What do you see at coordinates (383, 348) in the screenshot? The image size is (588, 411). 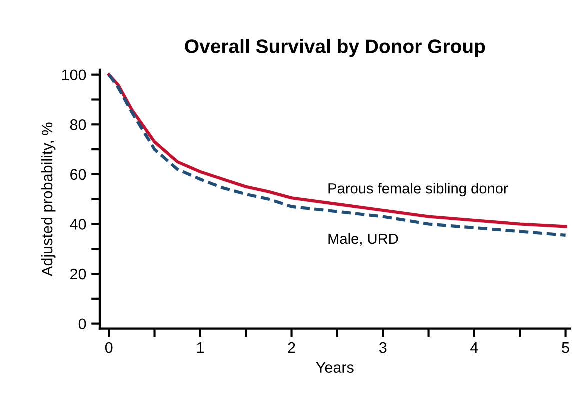 I see `x-tick-label: 3` at bounding box center [383, 348].